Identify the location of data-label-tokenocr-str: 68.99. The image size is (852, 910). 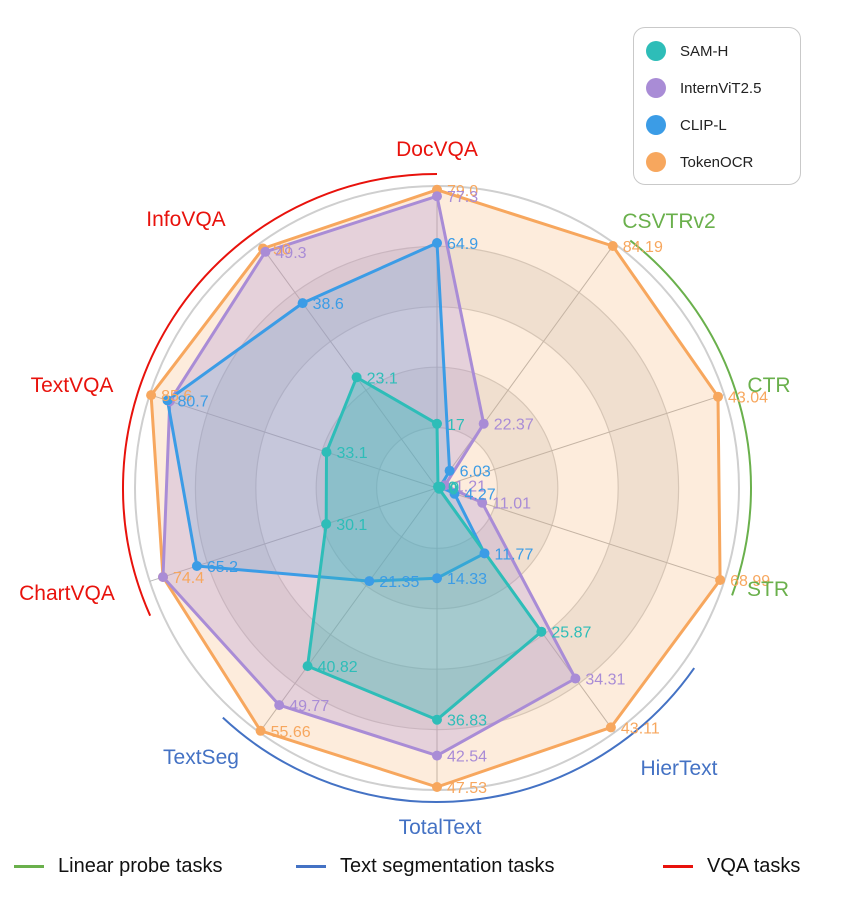
(750, 581).